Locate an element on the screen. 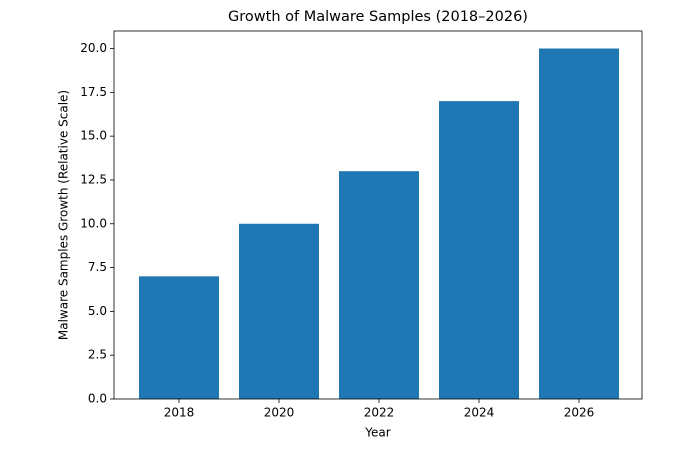 Image resolution: width=700 pixels, height=450 pixels. y-tick-label: 7.5 is located at coordinates (97, 267).